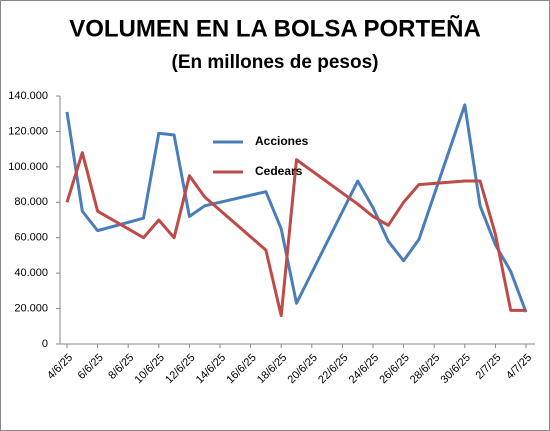  What do you see at coordinates (31, 202) in the screenshot?
I see `y-tick-label: 80.000` at bounding box center [31, 202].